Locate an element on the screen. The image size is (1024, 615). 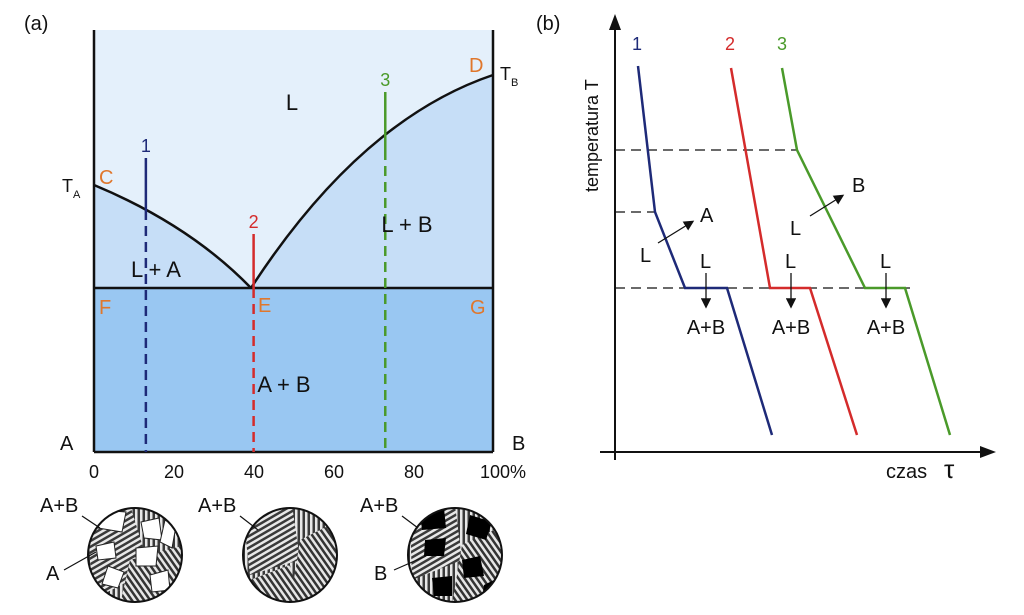
ta-label: TA is located at coordinates (71, 188).